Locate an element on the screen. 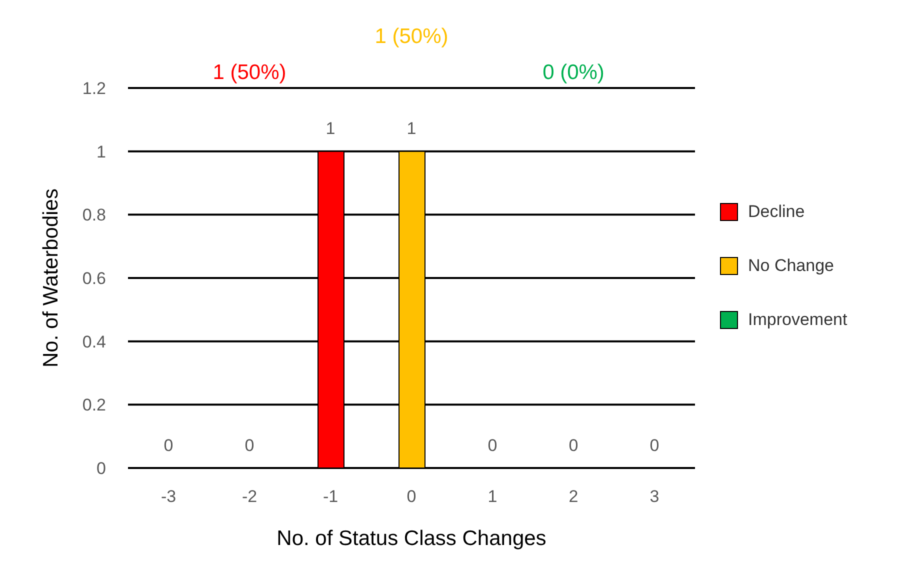  y-axis-title: No. of Waterbodies is located at coordinates (50, 278).